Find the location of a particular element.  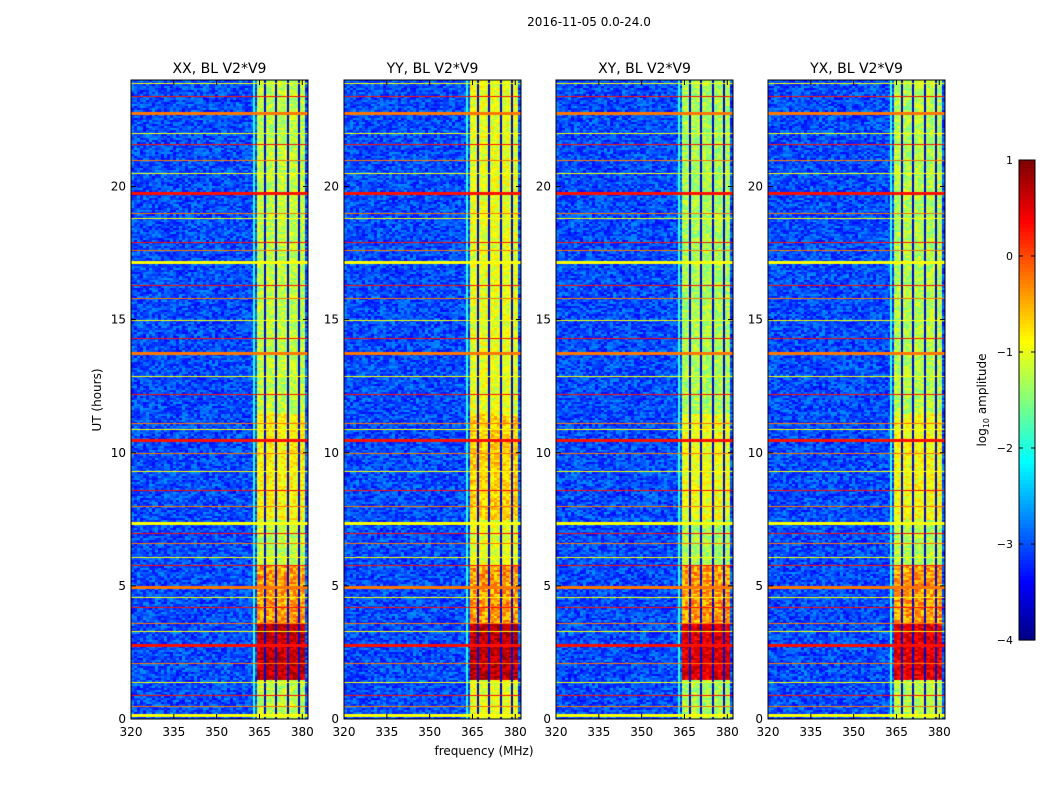

colorbar-tick-label: −2 is located at coordinates (1005, 448).